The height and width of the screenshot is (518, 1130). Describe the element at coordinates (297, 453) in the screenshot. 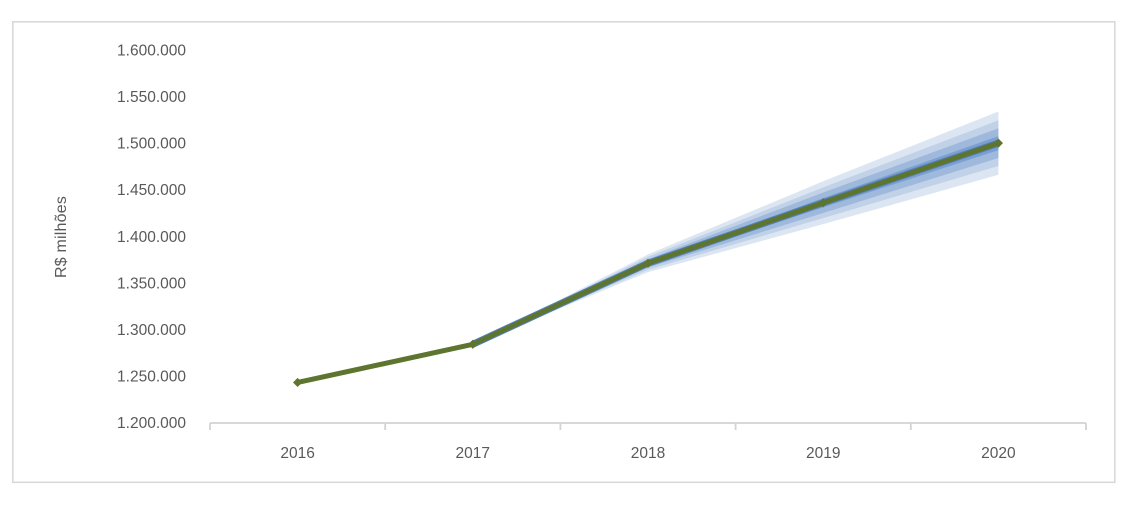

I see `x-tick-label: 2016` at that location.